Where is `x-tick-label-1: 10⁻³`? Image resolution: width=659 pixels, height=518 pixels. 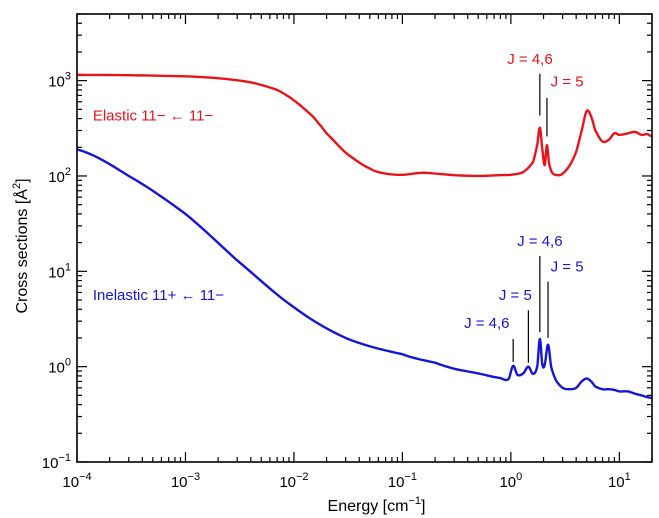 x-tick-label-1: 10⁻³ is located at coordinates (185, 481).